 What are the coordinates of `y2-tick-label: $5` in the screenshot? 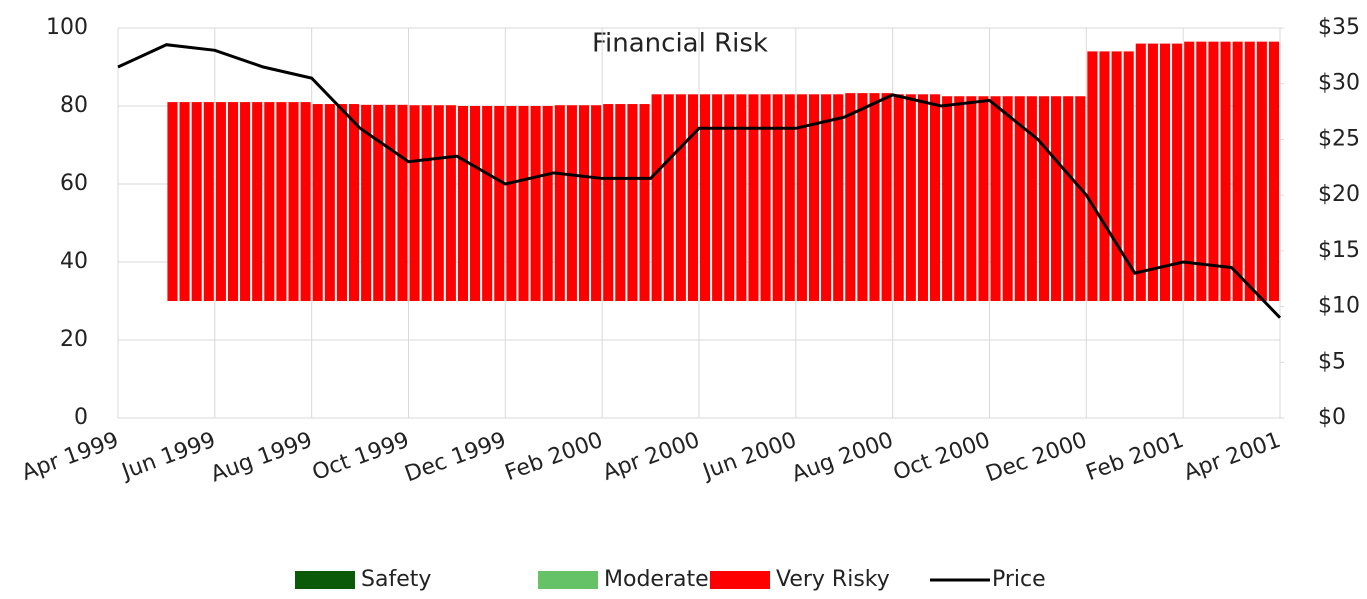 It's located at (1332, 361).